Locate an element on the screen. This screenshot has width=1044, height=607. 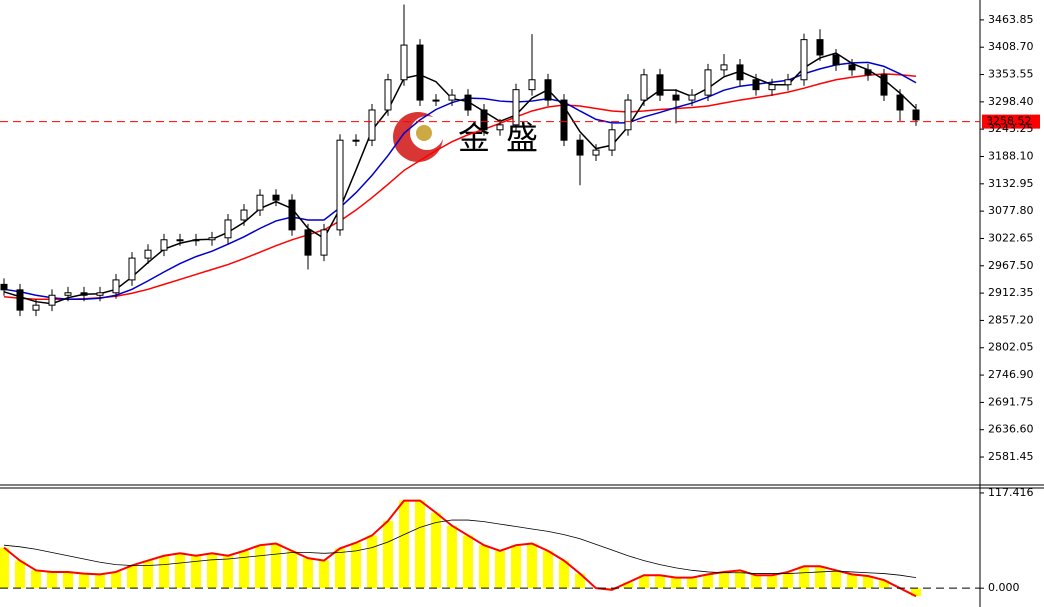
y-tick-label: 2691.75 is located at coordinates (1011, 401).